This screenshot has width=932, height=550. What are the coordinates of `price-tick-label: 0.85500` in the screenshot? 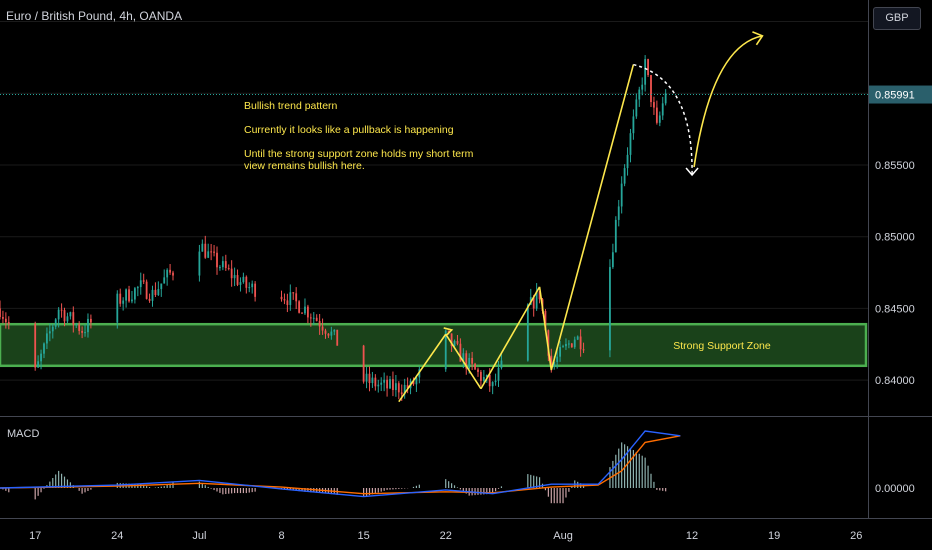 It's located at (895, 166).